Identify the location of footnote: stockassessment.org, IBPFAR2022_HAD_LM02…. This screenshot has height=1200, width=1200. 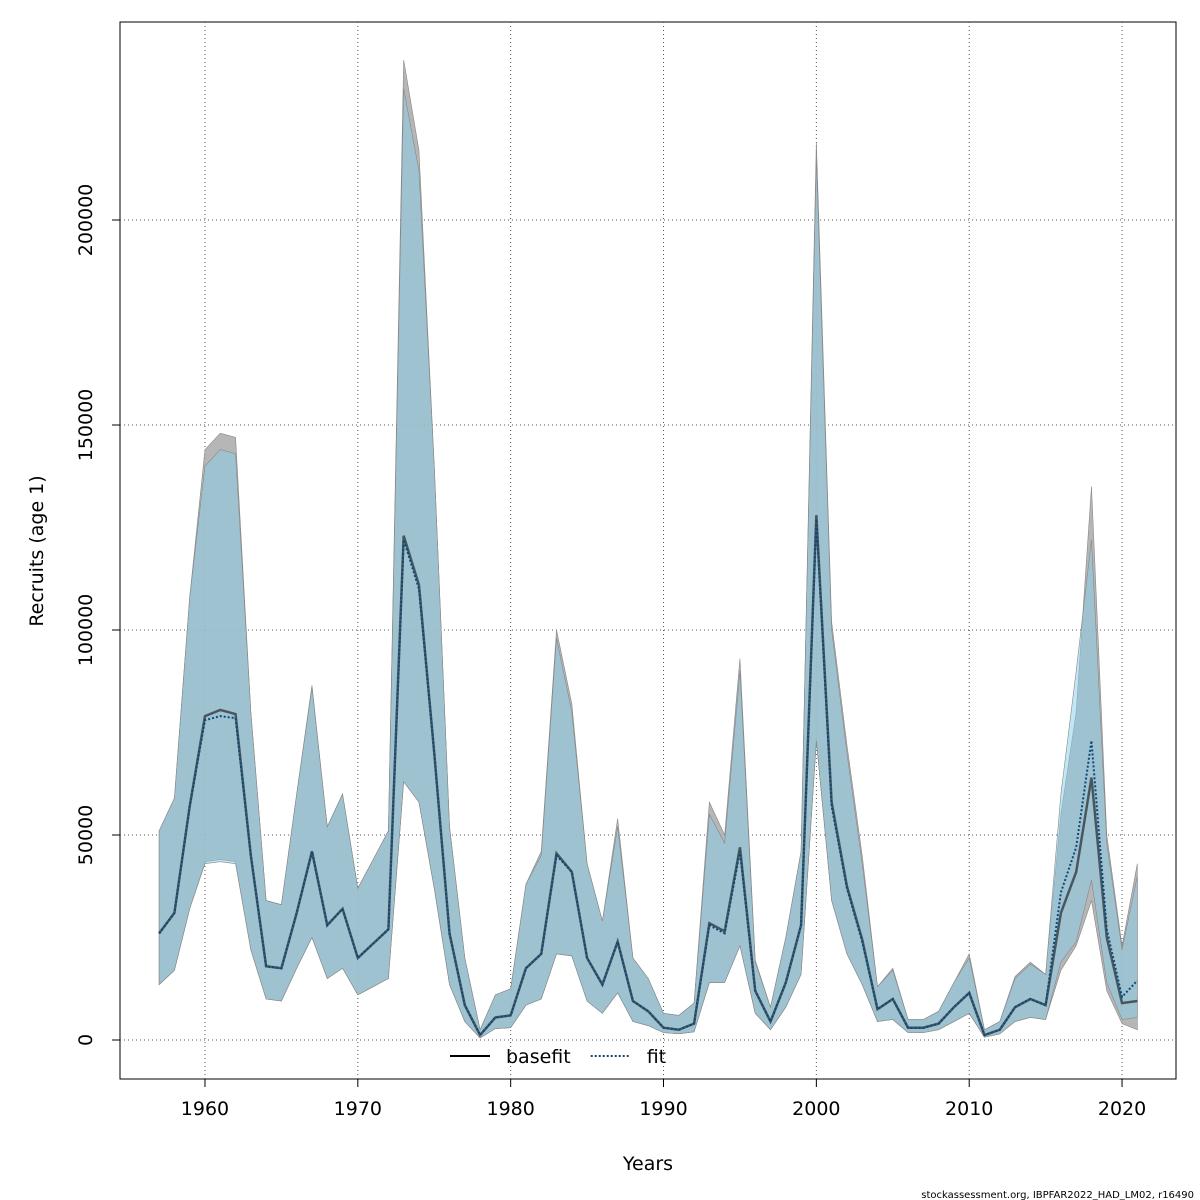
(1057, 1195).